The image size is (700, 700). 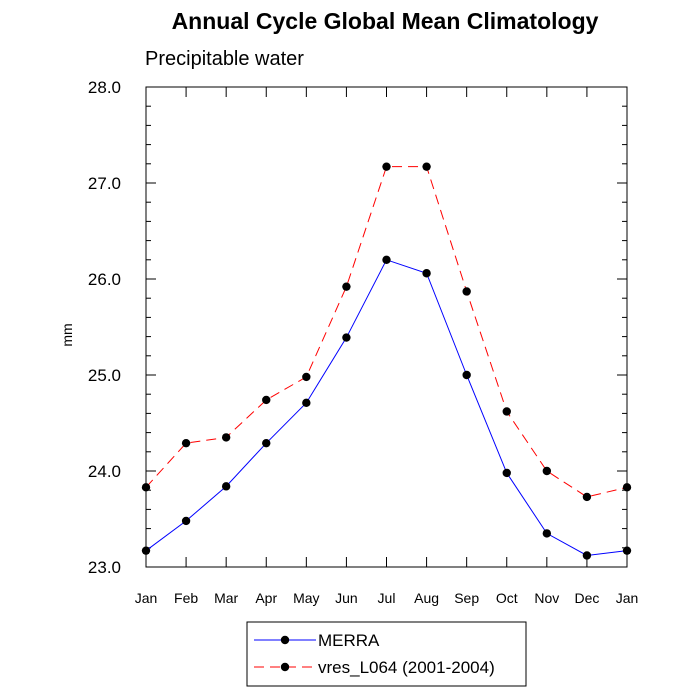 I want to click on x-tick-label: Jun, so click(x=346, y=598).